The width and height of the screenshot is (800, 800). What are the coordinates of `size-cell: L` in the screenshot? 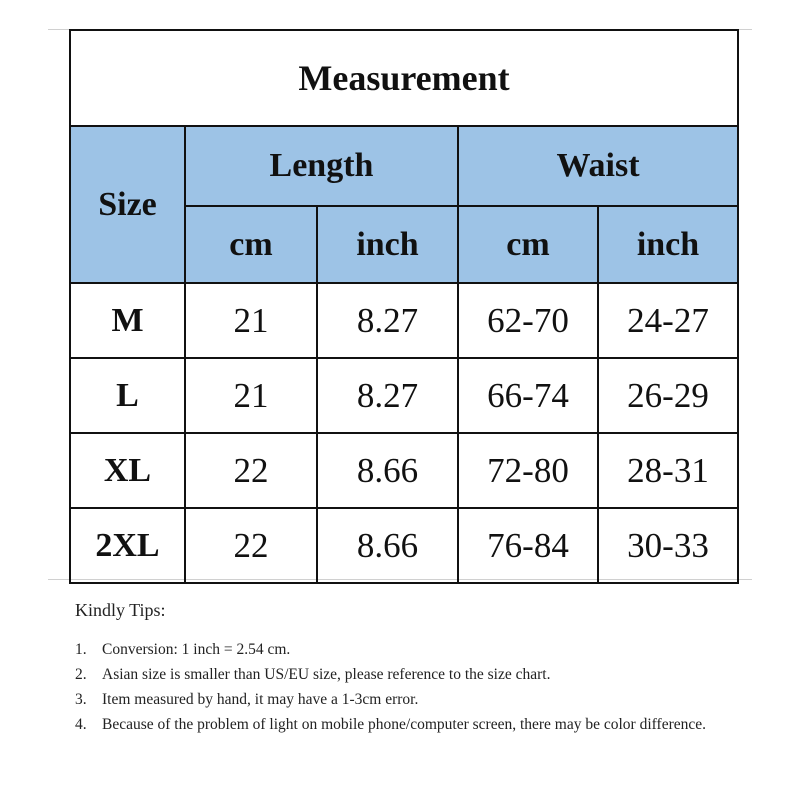 It's located at (127, 395).